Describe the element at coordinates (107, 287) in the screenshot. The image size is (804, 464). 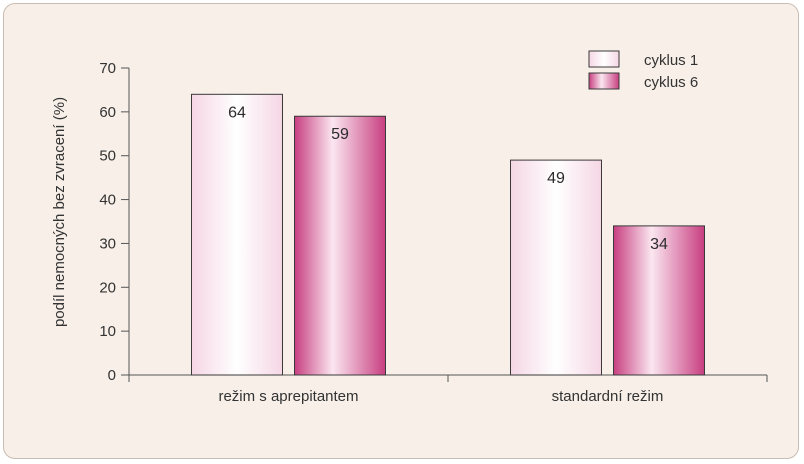
I see `y-tick-label: 20` at that location.